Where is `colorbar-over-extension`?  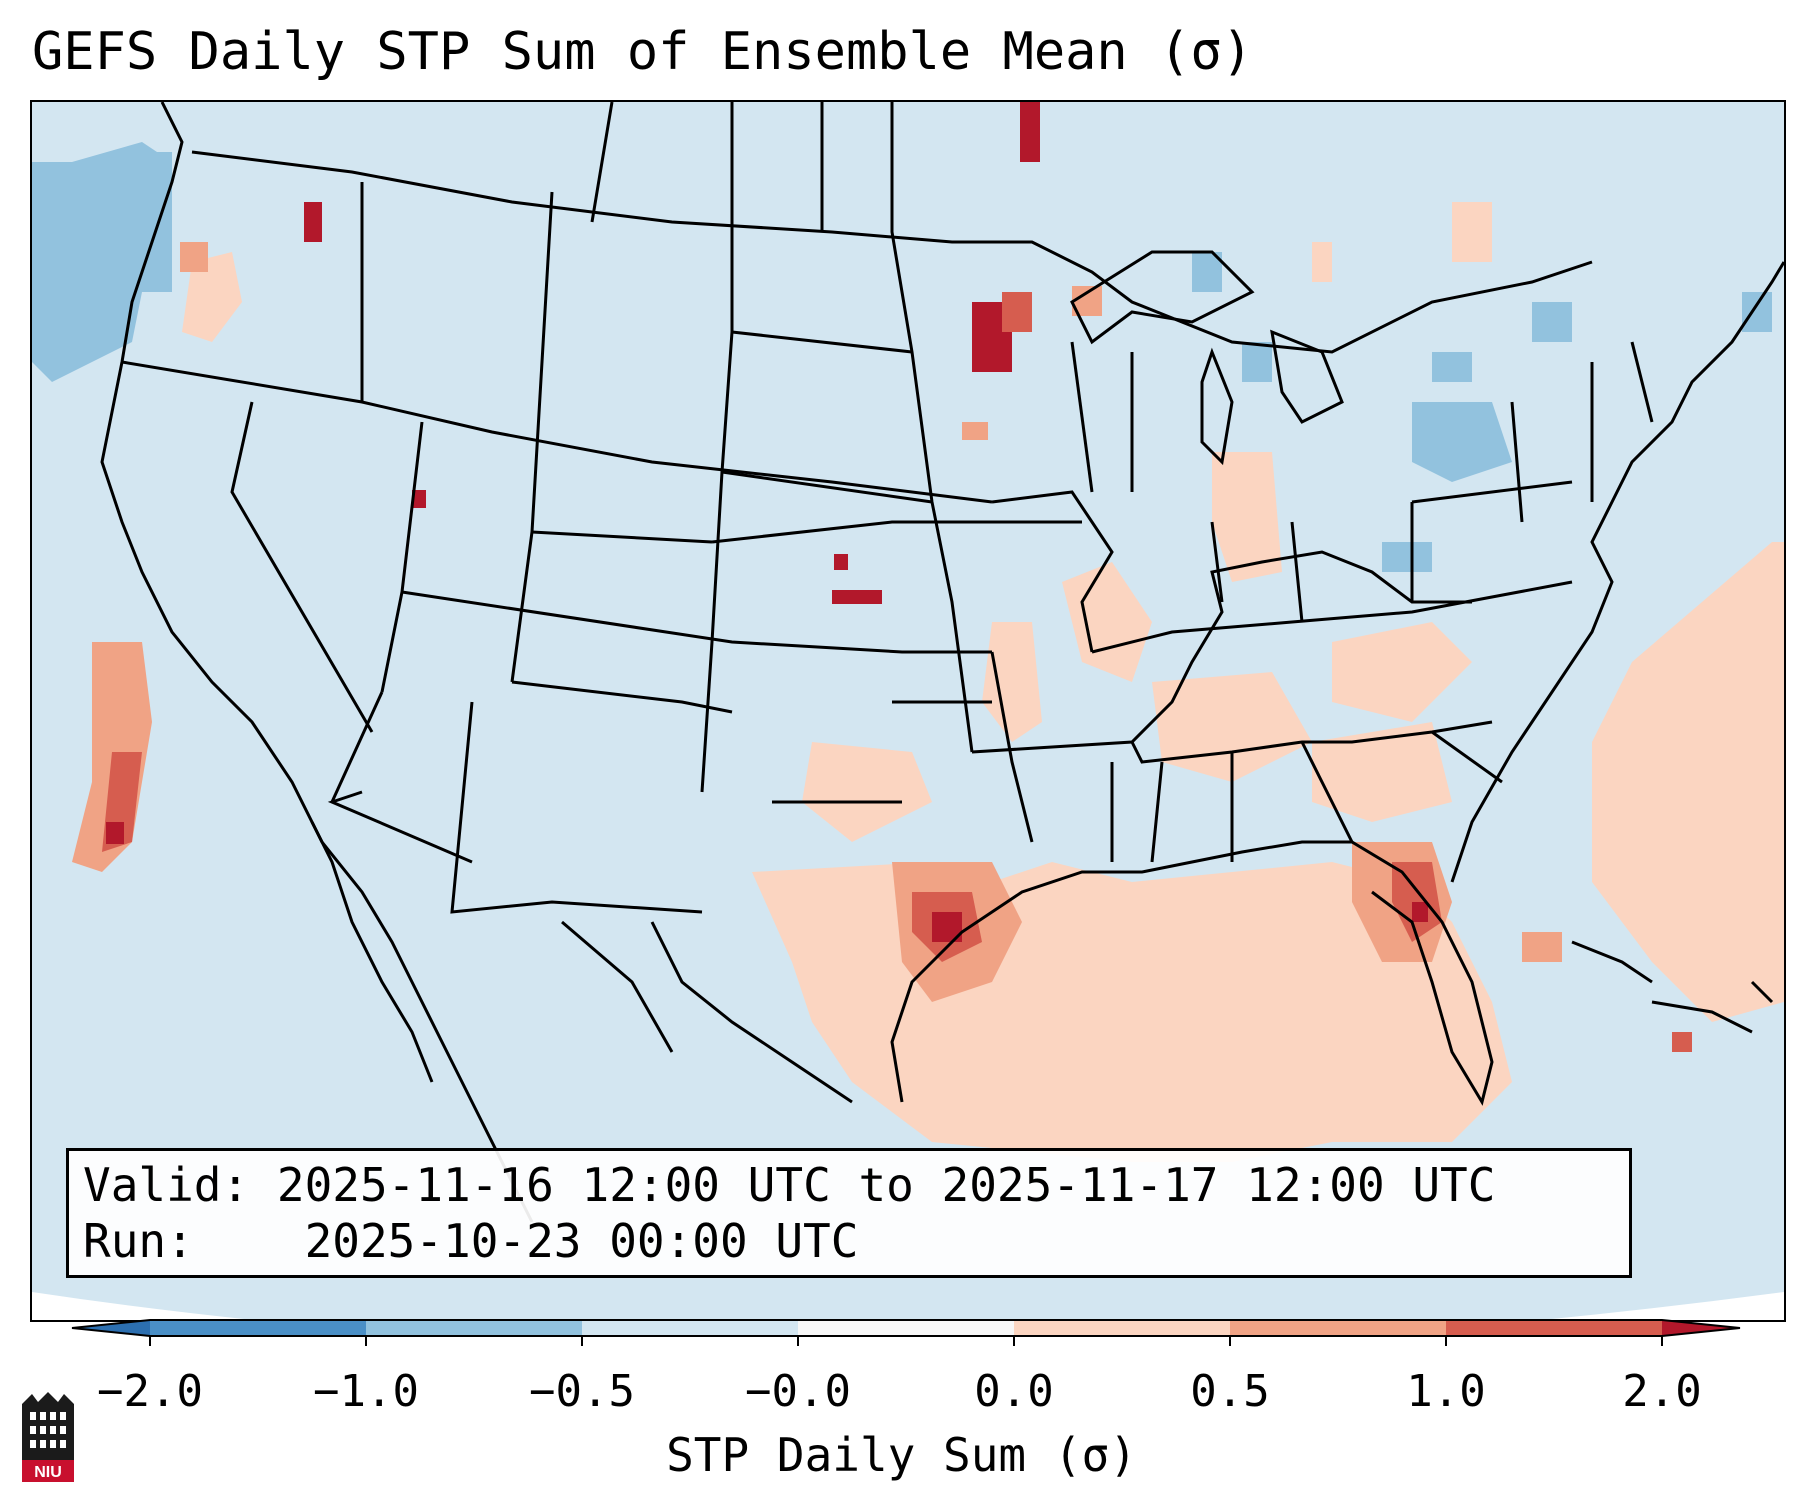 colorbar-over-extension is located at coordinates (1701, 1328).